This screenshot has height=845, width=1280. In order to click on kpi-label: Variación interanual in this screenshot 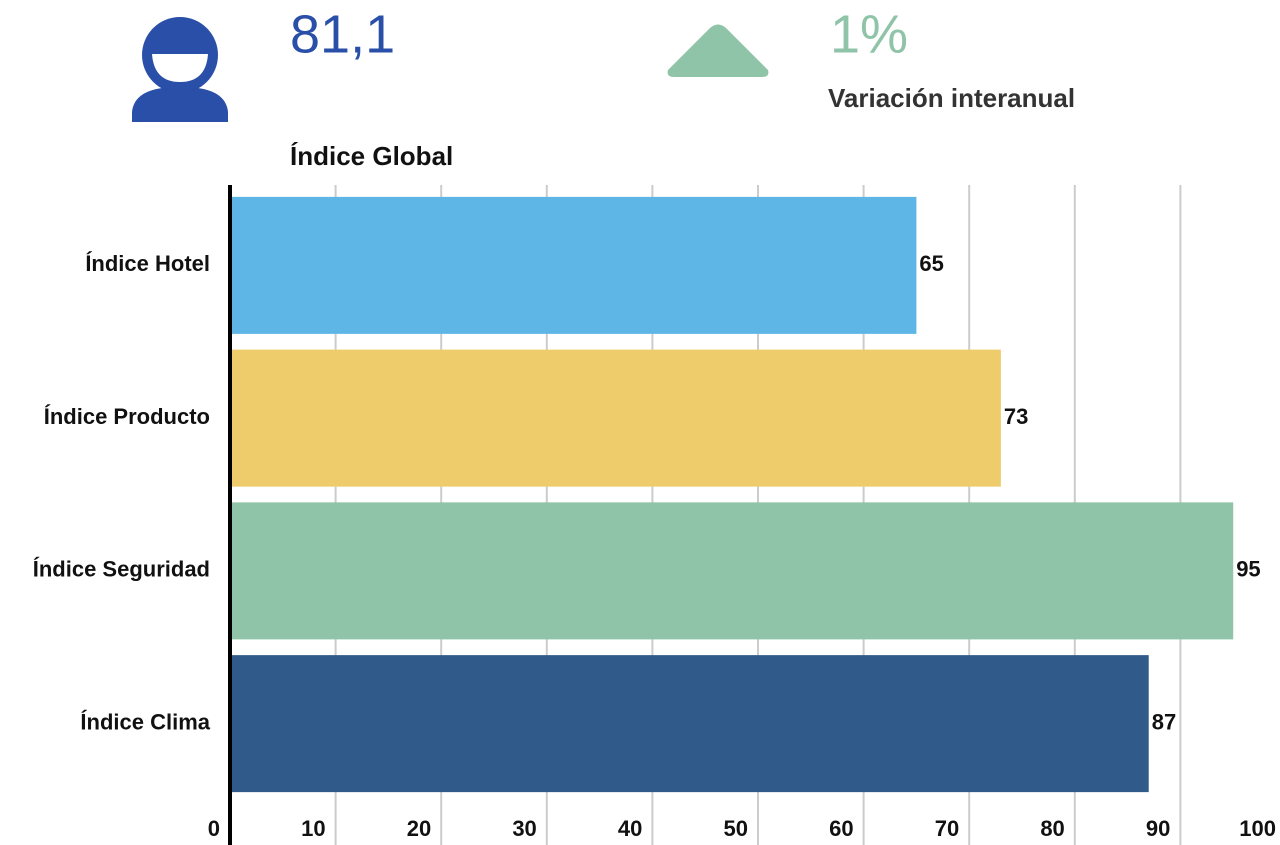, I will do `click(951, 98)`.